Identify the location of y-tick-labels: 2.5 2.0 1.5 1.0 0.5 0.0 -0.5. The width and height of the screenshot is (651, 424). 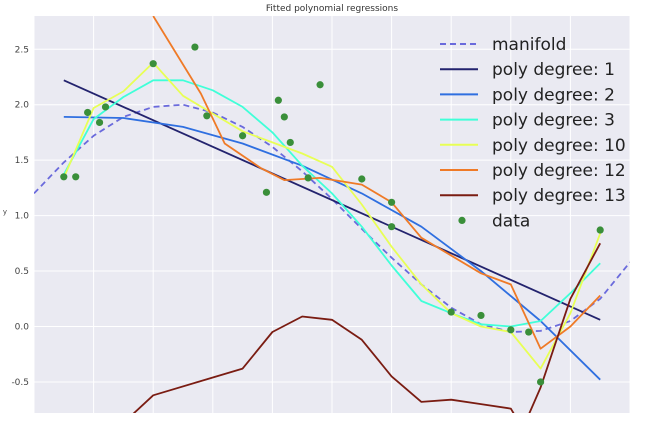
(20, 216).